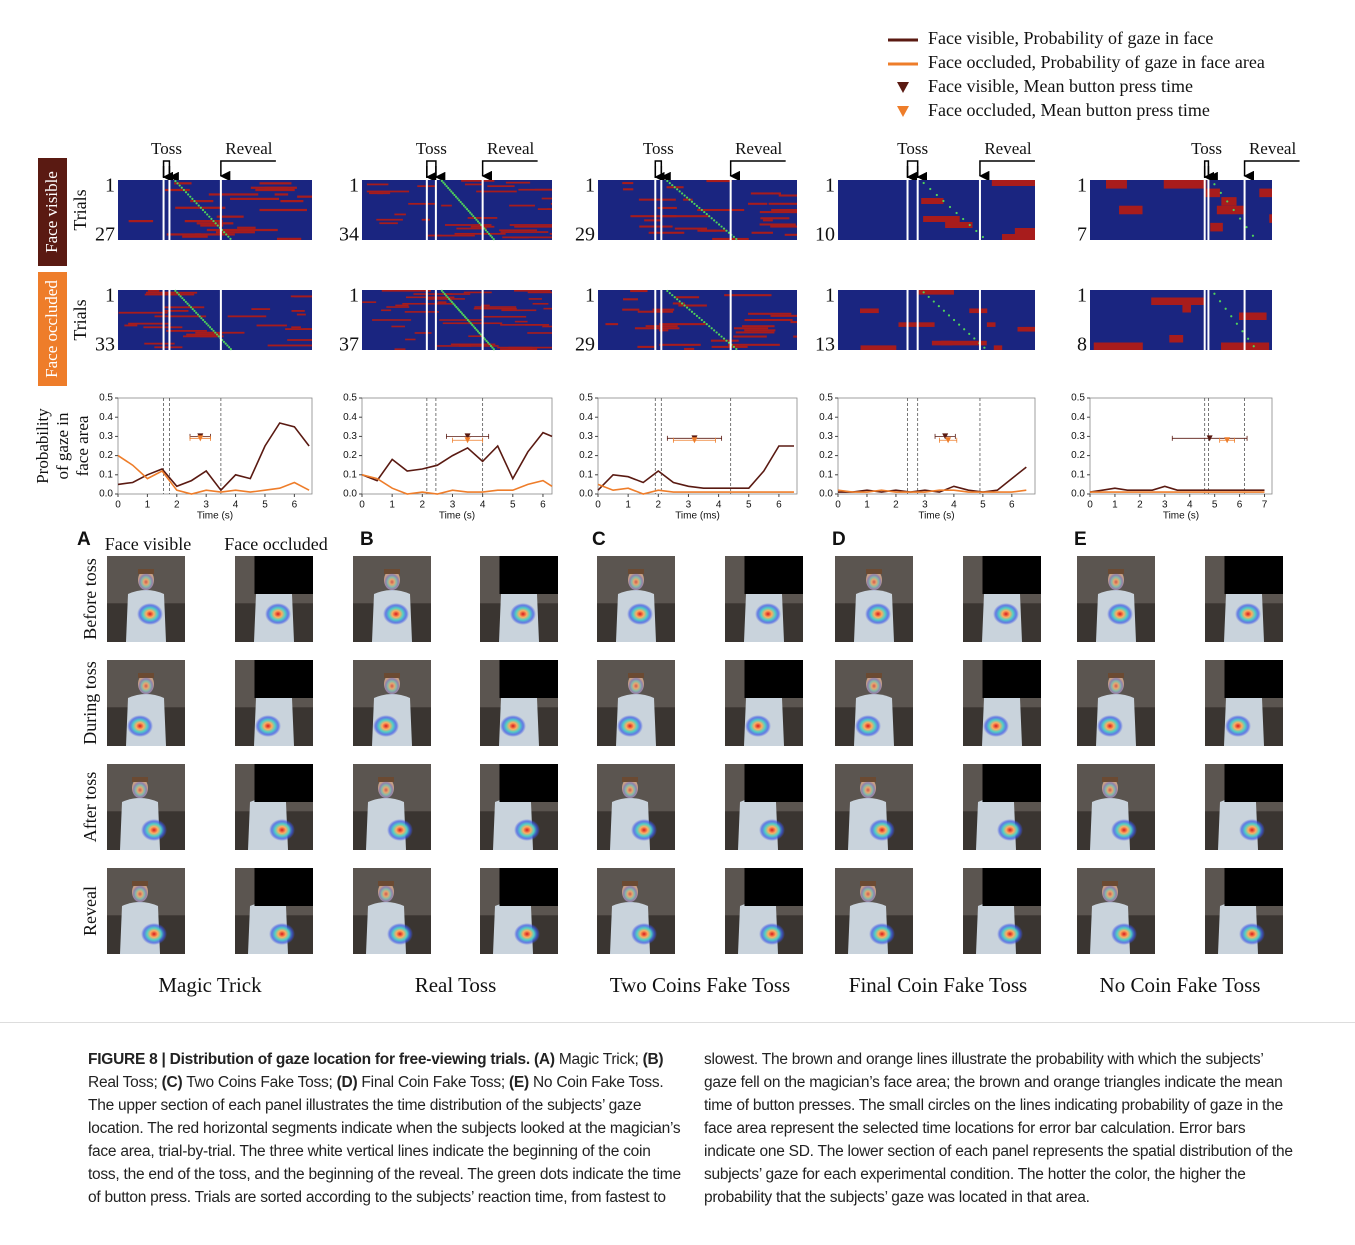 The image size is (1355, 1245). What do you see at coordinates (543, 505) in the screenshot?
I see `x-tick-label: 6` at bounding box center [543, 505].